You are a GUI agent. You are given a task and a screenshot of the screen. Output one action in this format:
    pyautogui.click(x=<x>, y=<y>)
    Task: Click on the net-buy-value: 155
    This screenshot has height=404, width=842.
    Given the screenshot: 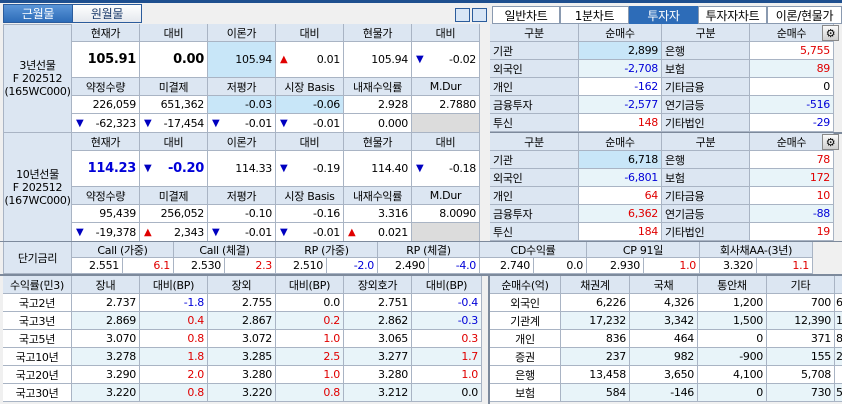 What is the action you would take?
    pyautogui.click(x=801, y=357)
    